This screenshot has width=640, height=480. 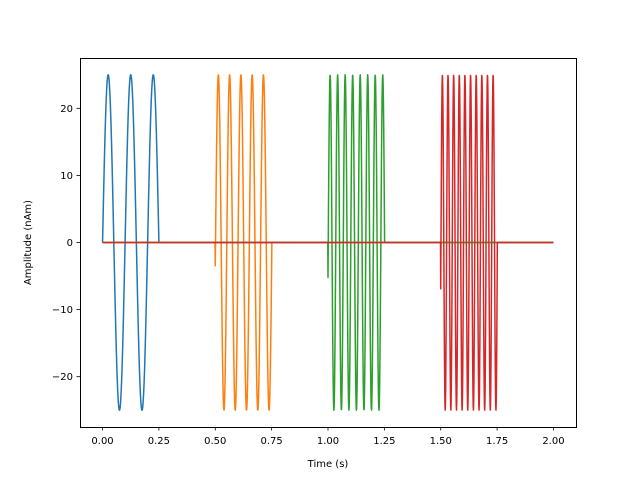 I want to click on x-tick-label: 0.75, so click(x=272, y=441).